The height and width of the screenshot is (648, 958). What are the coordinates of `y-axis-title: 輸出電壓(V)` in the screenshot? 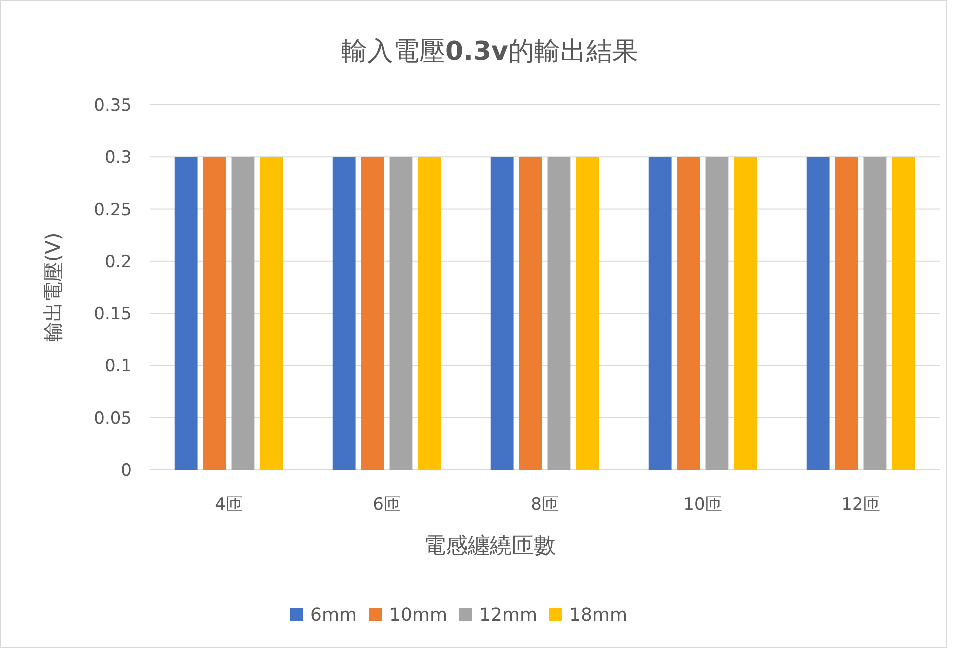 It's located at (53, 287).